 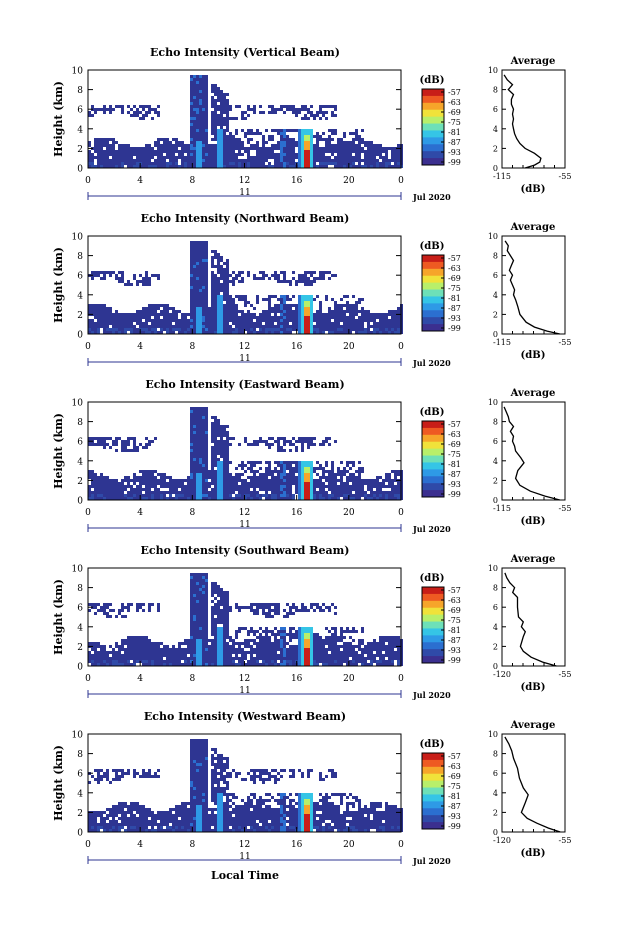 What do you see at coordinates (245, 52) in the screenshot?
I see `panel-title: Echo Intensity (Vertical Beam)` at bounding box center [245, 52].